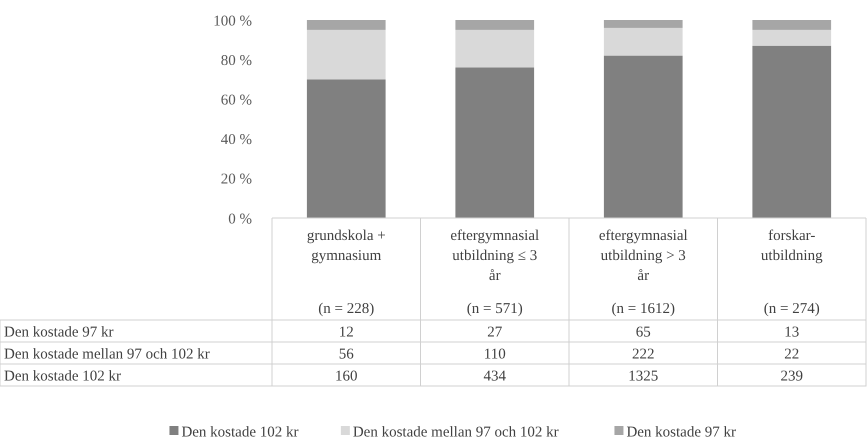 The width and height of the screenshot is (868, 441). Describe the element at coordinates (643, 272) in the screenshot. I see `x-tick-label: eftergymnasial utbildning > 3 år (n = 1612)` at that location.